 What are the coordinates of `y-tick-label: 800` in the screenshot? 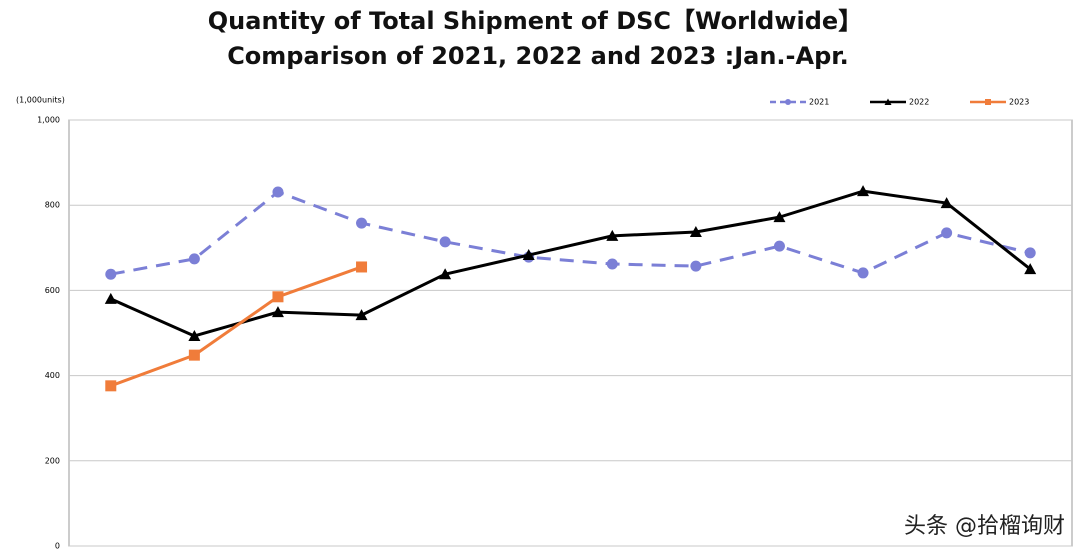 It's located at (52, 205).